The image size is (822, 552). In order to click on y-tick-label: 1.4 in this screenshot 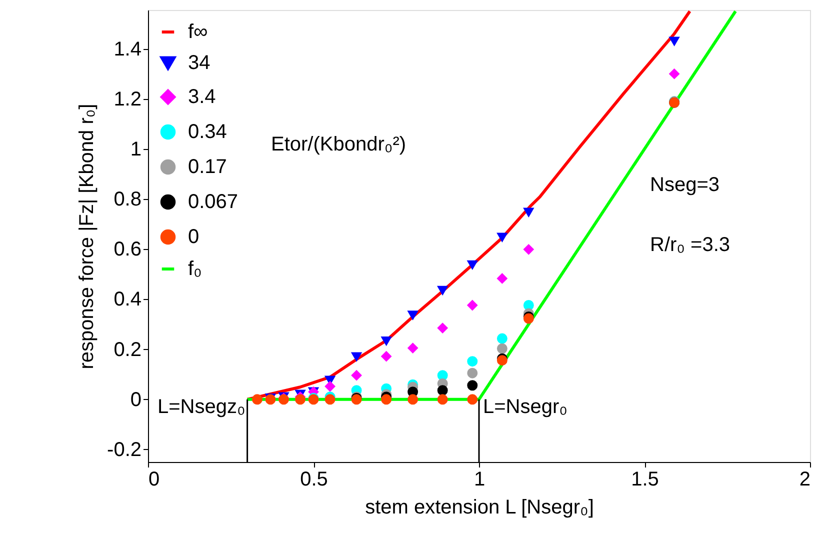, I will do `click(128, 49)`.